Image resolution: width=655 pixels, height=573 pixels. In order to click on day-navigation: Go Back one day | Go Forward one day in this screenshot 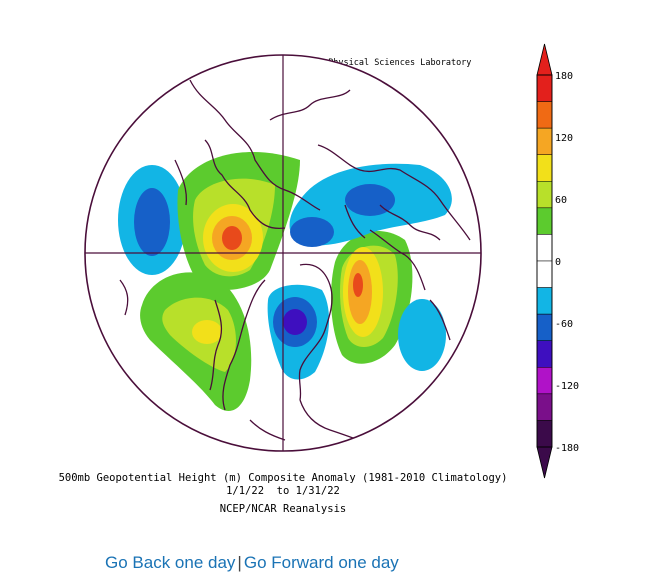, I will do `click(252, 563)`.